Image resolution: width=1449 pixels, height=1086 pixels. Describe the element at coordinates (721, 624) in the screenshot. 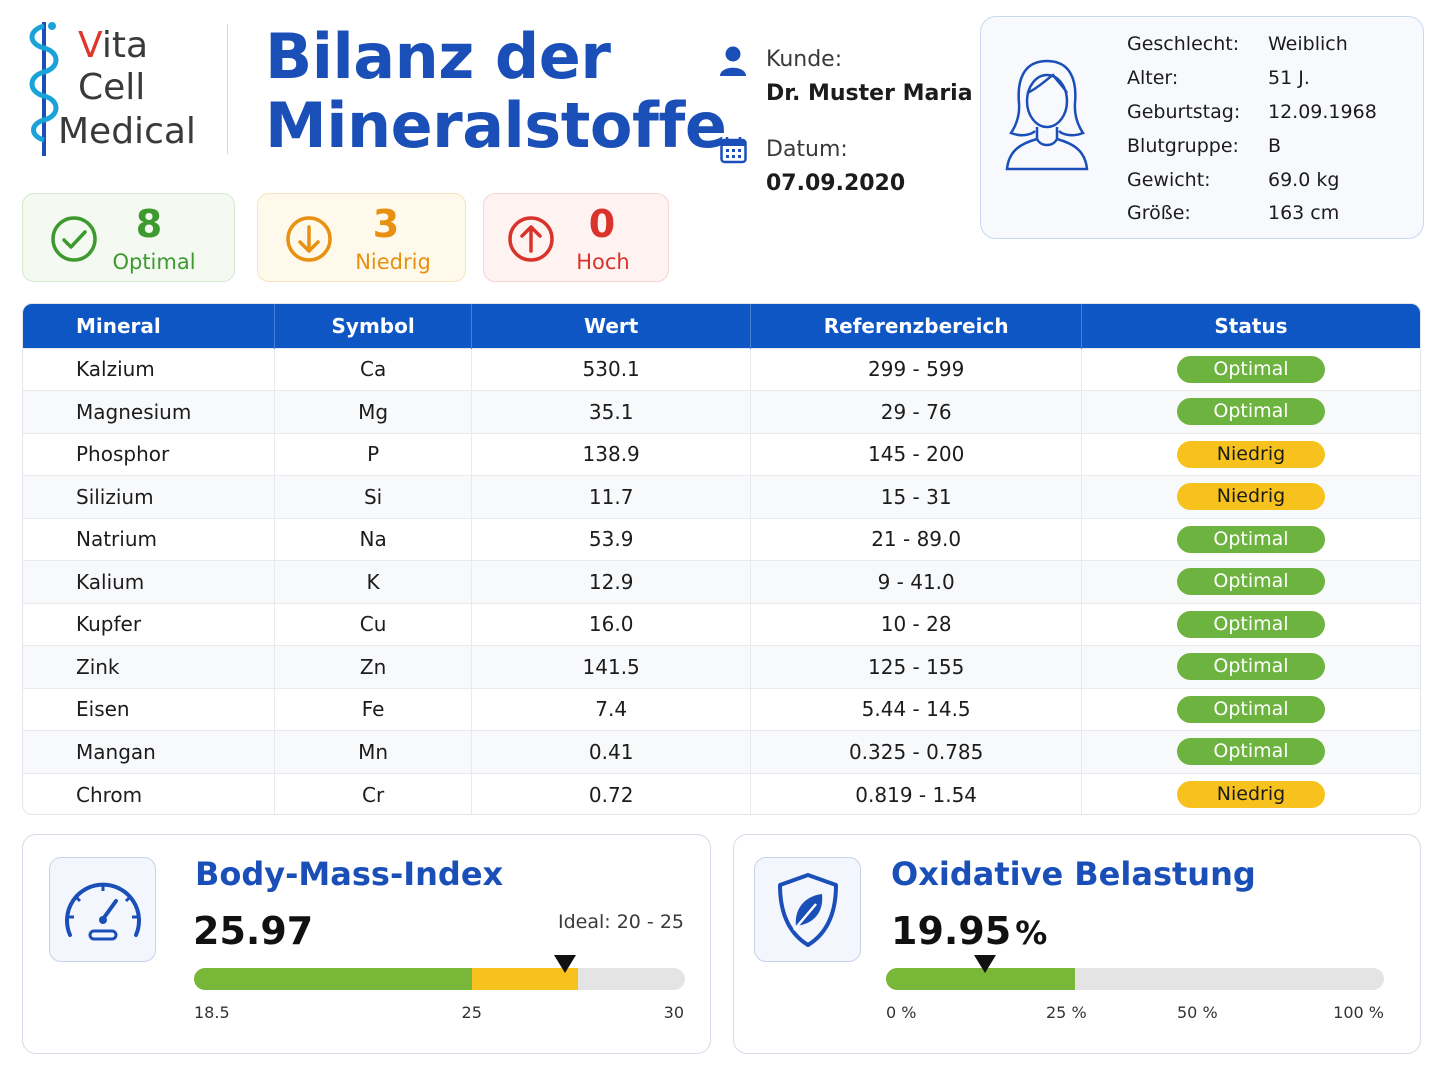

I see `table-row: Kupfer Cu 16.0 10 - 28 Optimal` at that location.